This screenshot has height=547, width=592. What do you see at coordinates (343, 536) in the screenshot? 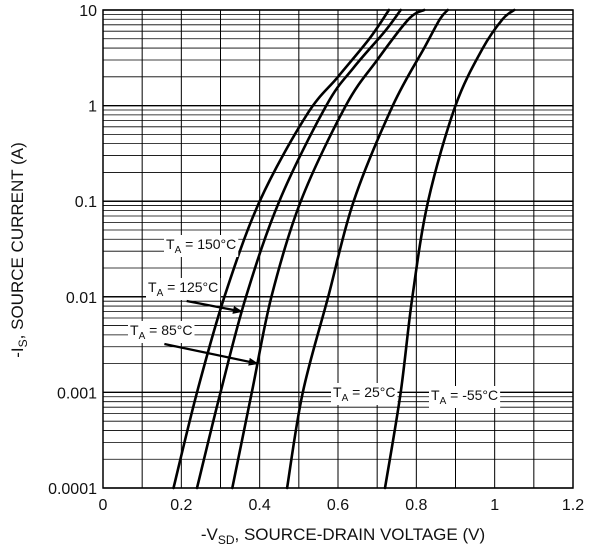
I see `x-axis-label: -VSD, SOURCE-DRAIN VOLTAGE (V)` at bounding box center [343, 536].